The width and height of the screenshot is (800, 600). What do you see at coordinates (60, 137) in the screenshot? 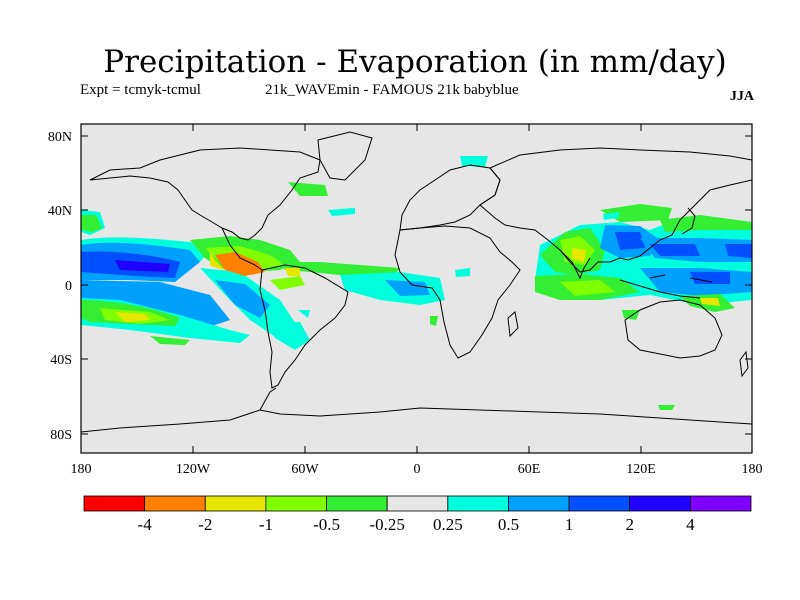
I see `lat-tick-label: 80N` at bounding box center [60, 137].